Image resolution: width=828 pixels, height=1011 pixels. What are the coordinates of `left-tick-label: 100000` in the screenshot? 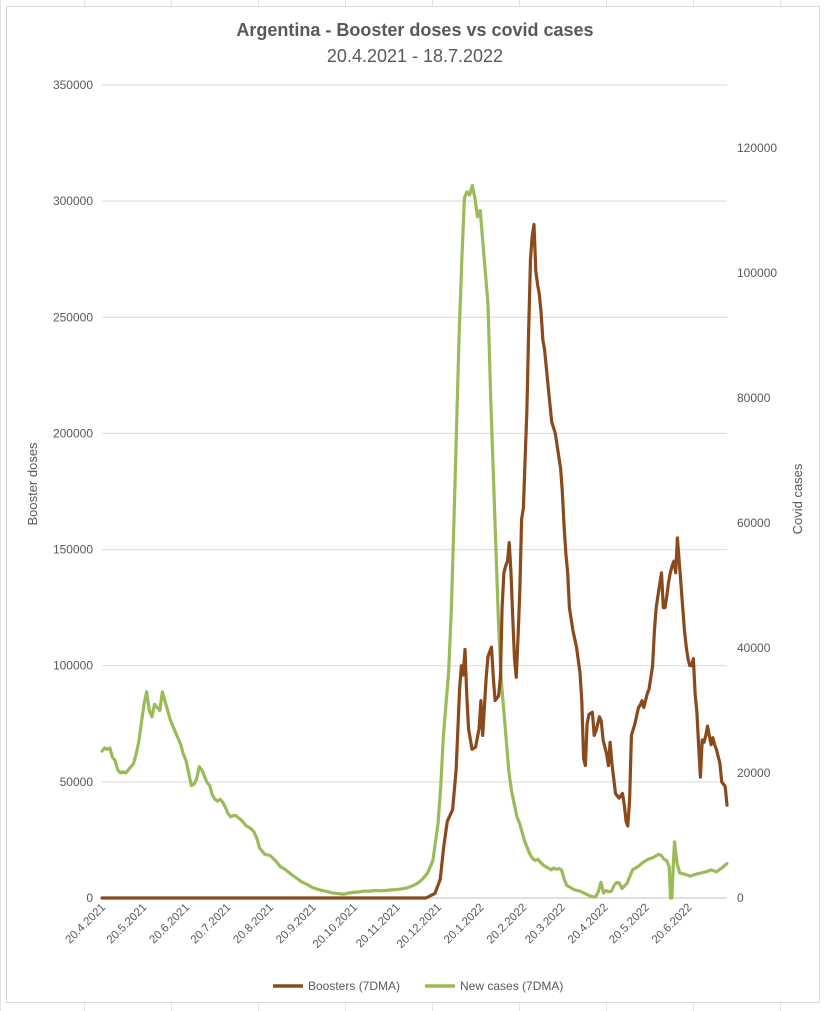 It's located at (73, 666).